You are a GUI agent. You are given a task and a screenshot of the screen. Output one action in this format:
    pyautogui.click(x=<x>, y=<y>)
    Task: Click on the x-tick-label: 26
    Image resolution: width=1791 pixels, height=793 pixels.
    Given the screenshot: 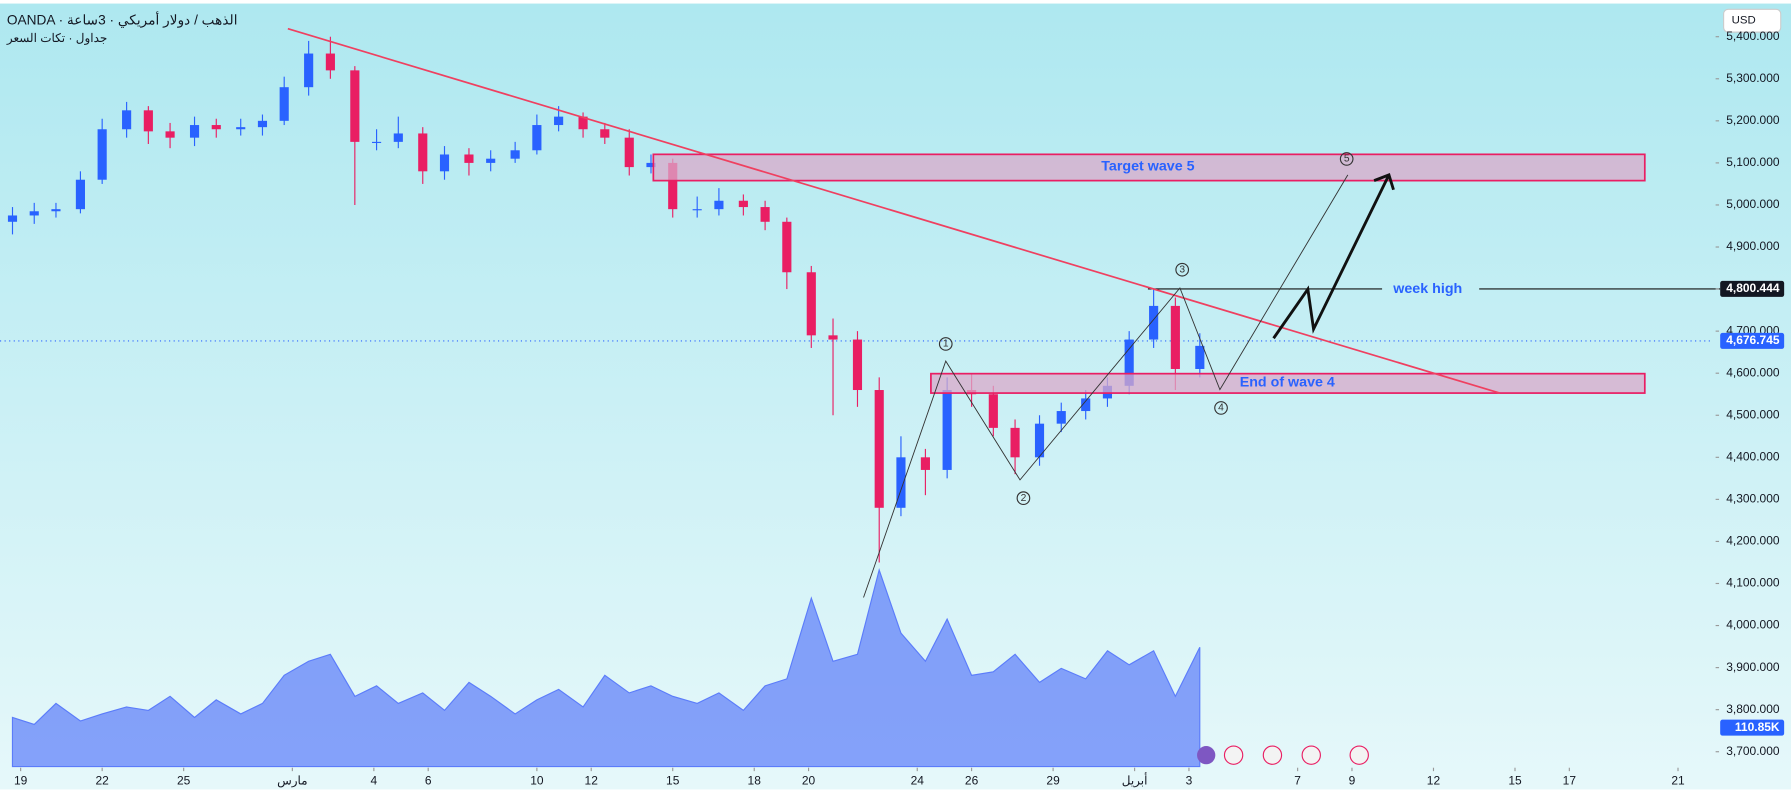 What is the action you would take?
    pyautogui.click(x=972, y=781)
    